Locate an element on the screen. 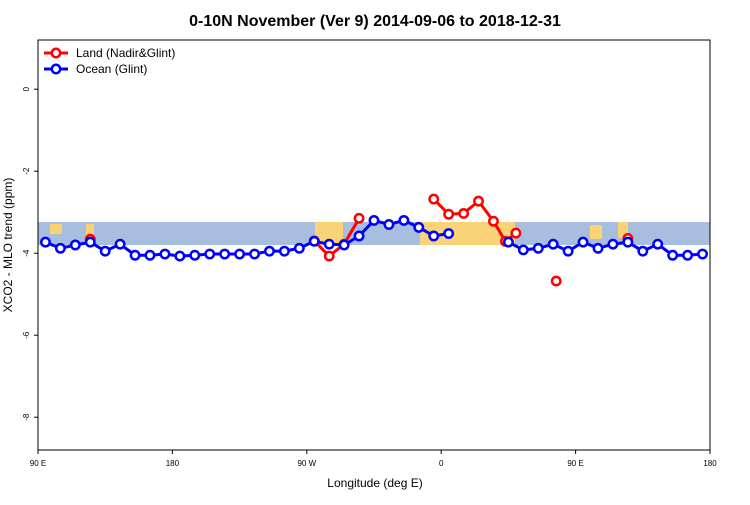  y-tick-label: -2 is located at coordinates (26, 171).